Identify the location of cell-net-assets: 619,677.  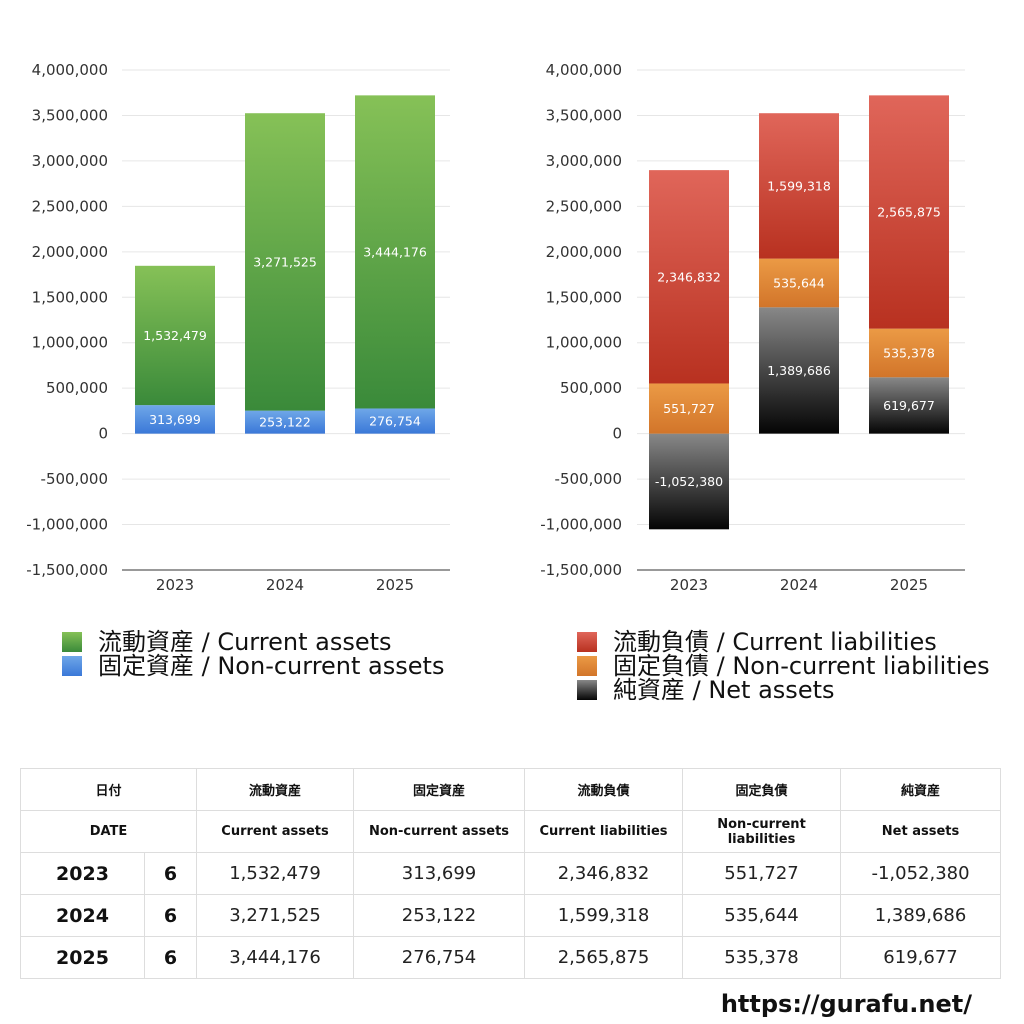
(921, 957).